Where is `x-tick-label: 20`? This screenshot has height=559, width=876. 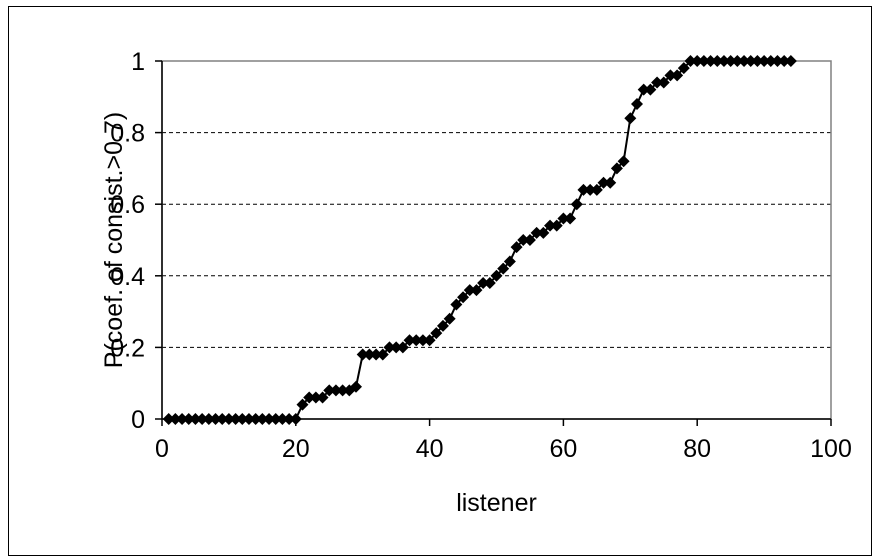
x-tick-label: 20 is located at coordinates (296, 449).